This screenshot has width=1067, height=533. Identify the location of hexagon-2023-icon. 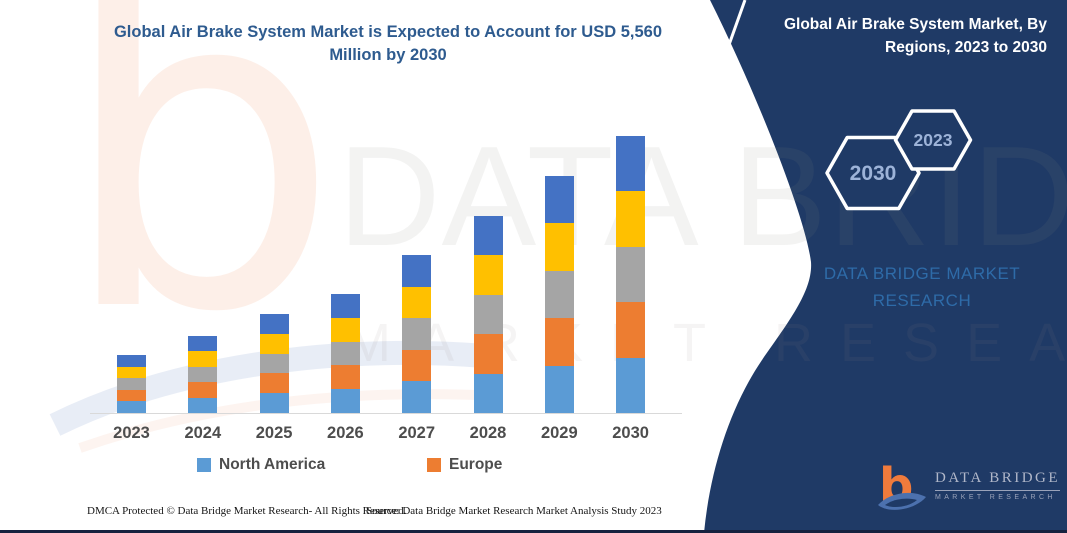
(933, 140).